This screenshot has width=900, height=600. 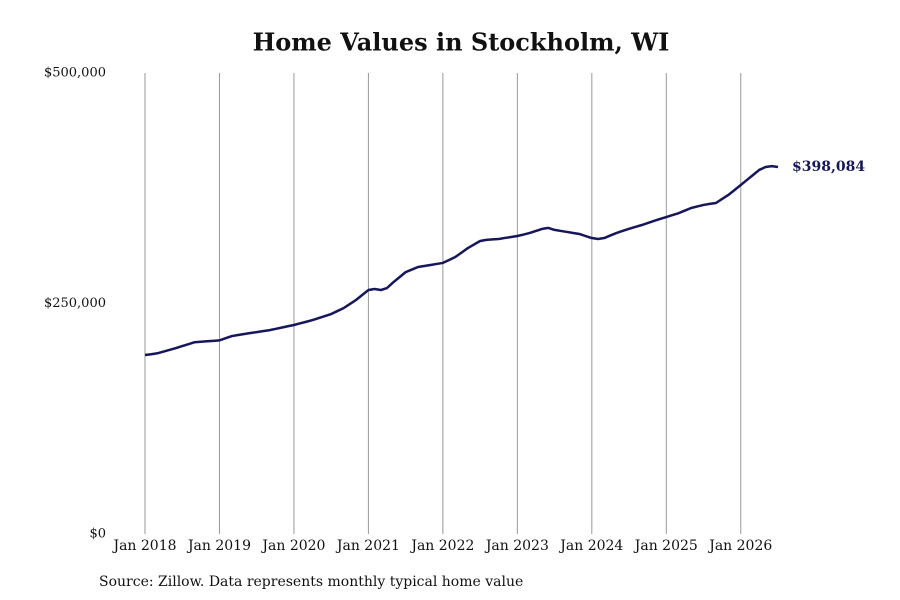 What do you see at coordinates (590, 546) in the screenshot?
I see `x-tick-label: Jan 2024` at bounding box center [590, 546].